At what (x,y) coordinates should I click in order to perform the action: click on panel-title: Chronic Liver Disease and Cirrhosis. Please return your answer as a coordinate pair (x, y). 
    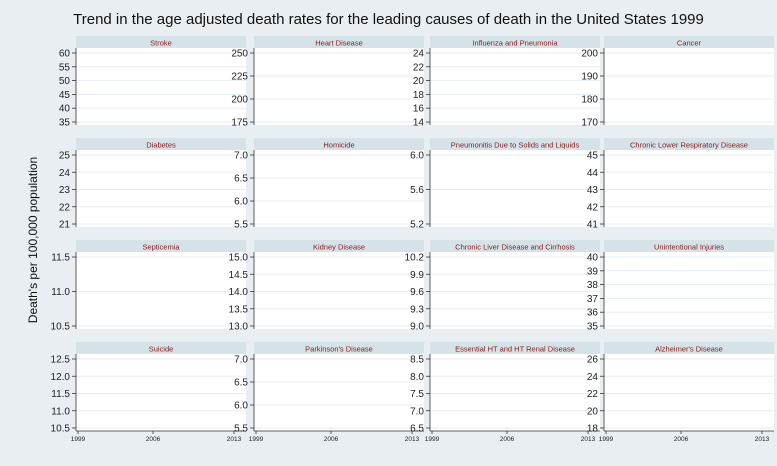
    Looking at the image, I should click on (515, 247).